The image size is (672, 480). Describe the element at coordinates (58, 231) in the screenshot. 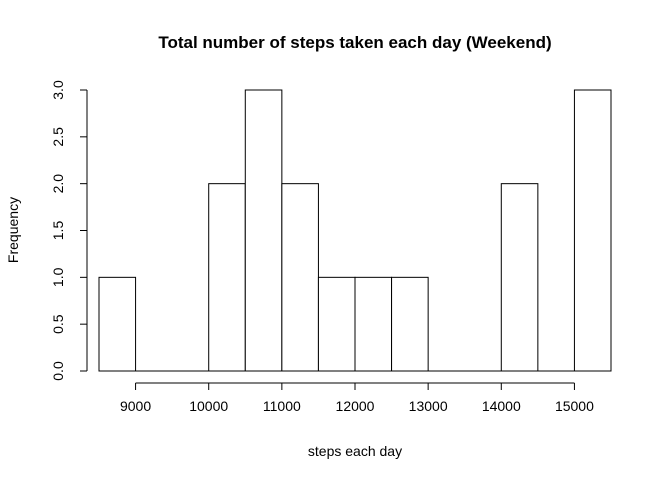

I see `y-tick-label: 1.5` at that location.